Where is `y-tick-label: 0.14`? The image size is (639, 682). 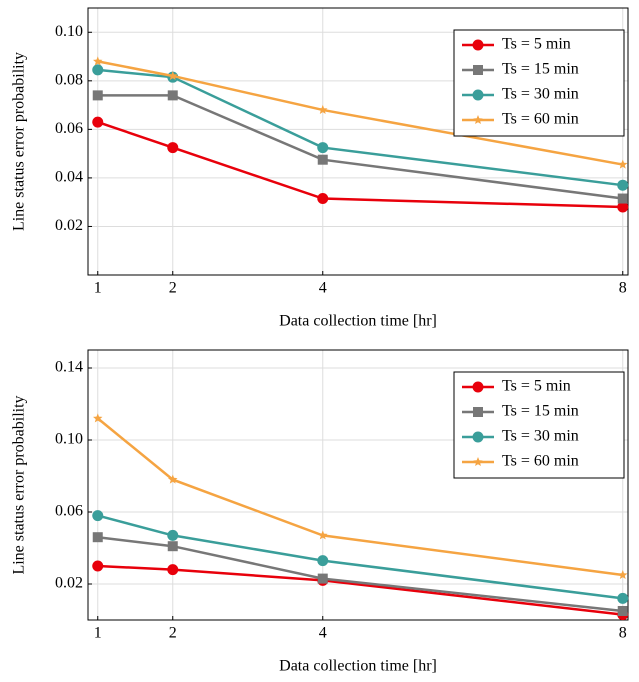 y-tick-label: 0.14 is located at coordinates (69, 367).